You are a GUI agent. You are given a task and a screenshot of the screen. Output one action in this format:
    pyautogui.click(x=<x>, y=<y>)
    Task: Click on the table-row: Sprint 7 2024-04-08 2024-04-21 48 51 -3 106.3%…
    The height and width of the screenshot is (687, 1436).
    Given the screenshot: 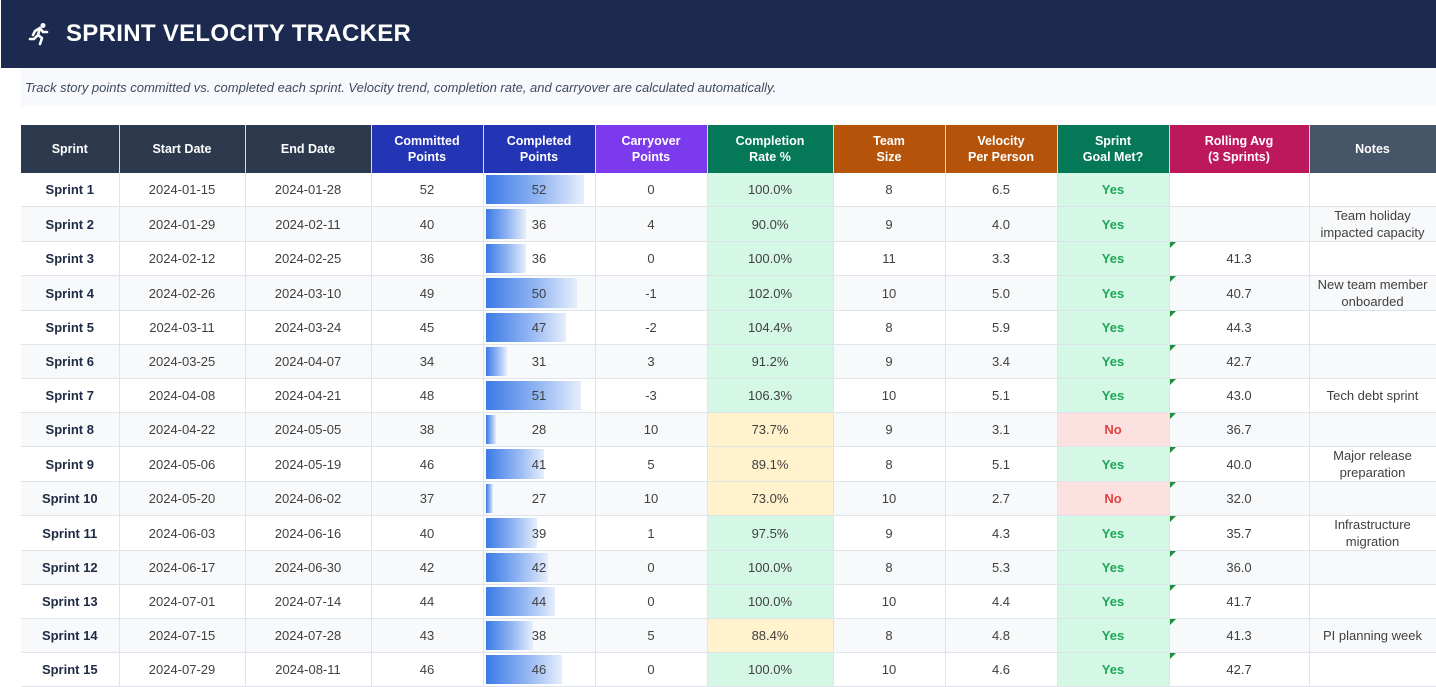 What is the action you would take?
    pyautogui.click(x=728, y=395)
    